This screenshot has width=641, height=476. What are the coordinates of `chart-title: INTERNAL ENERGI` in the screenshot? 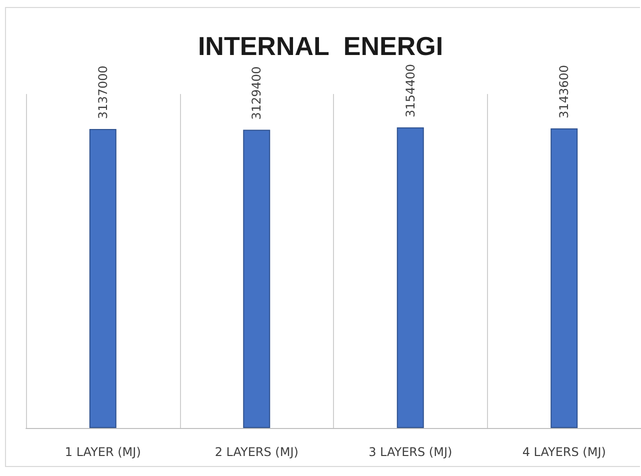 It's located at (321, 46).